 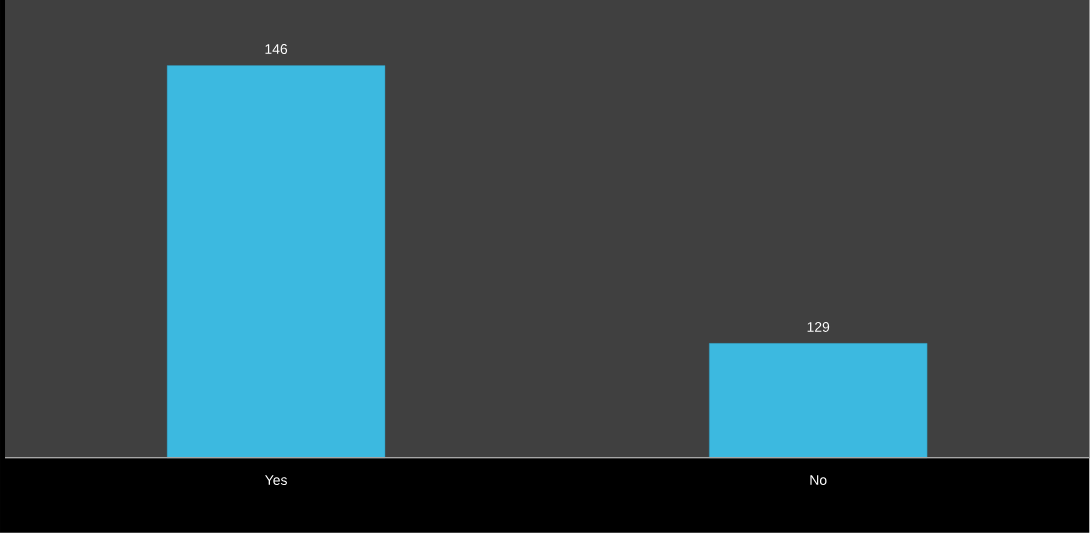 I want to click on data-label: 129, so click(x=818, y=327).